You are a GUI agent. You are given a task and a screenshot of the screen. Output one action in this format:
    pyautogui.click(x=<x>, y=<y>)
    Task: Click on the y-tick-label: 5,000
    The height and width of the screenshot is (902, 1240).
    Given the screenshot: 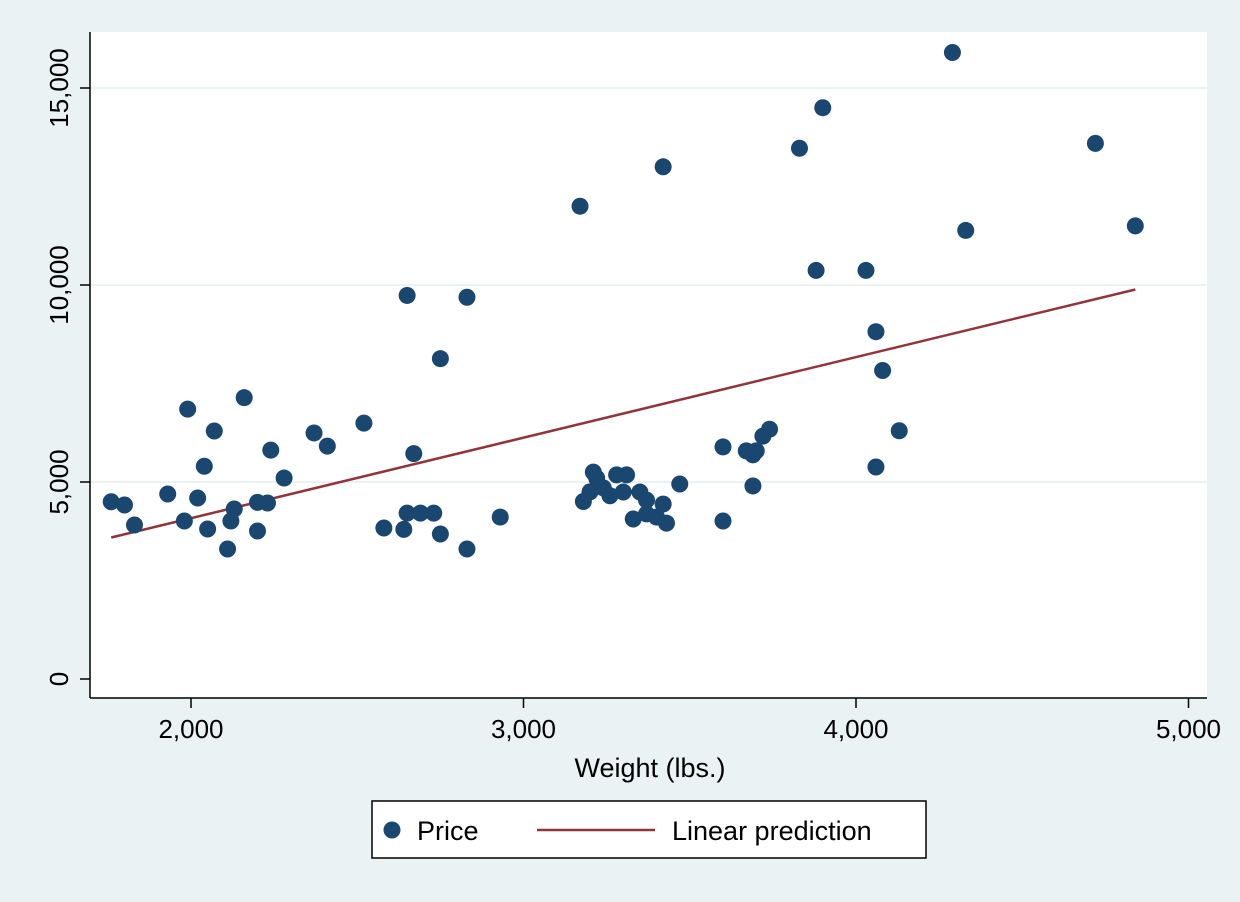 What is the action you would take?
    pyautogui.click(x=59, y=481)
    